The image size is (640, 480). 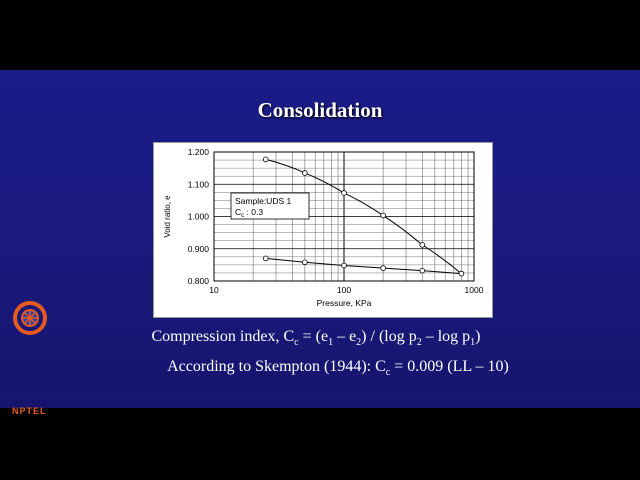 What do you see at coordinates (263, 201) in the screenshot?
I see `annotation-line1: Sample:UDS 1` at bounding box center [263, 201].